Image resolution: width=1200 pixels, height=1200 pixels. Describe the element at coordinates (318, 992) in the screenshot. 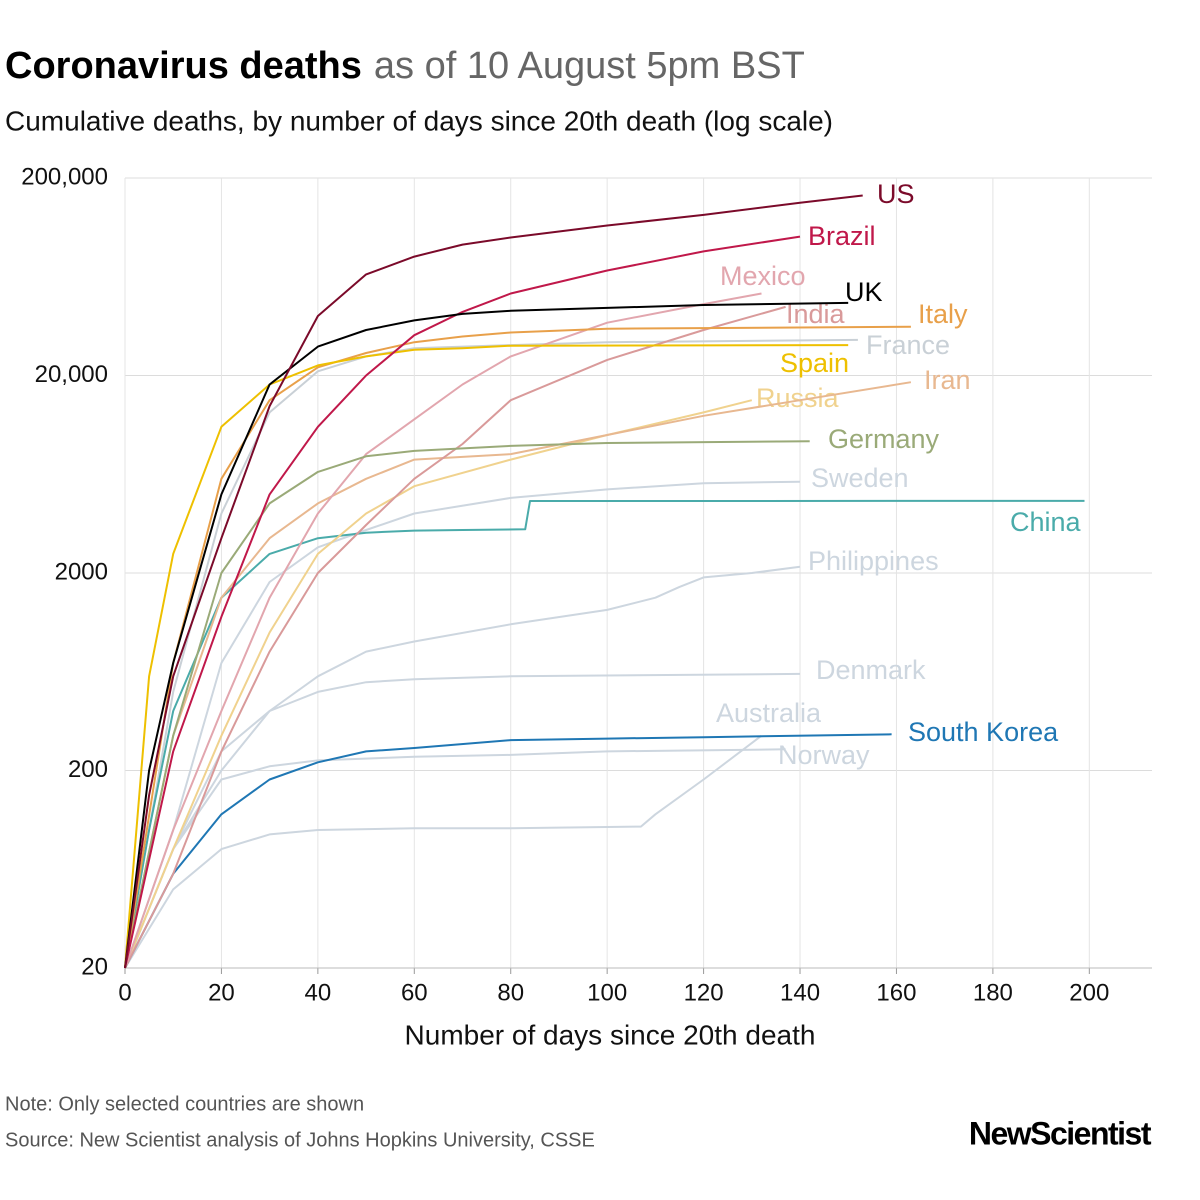

I see `x-tick-label: 40` at that location.